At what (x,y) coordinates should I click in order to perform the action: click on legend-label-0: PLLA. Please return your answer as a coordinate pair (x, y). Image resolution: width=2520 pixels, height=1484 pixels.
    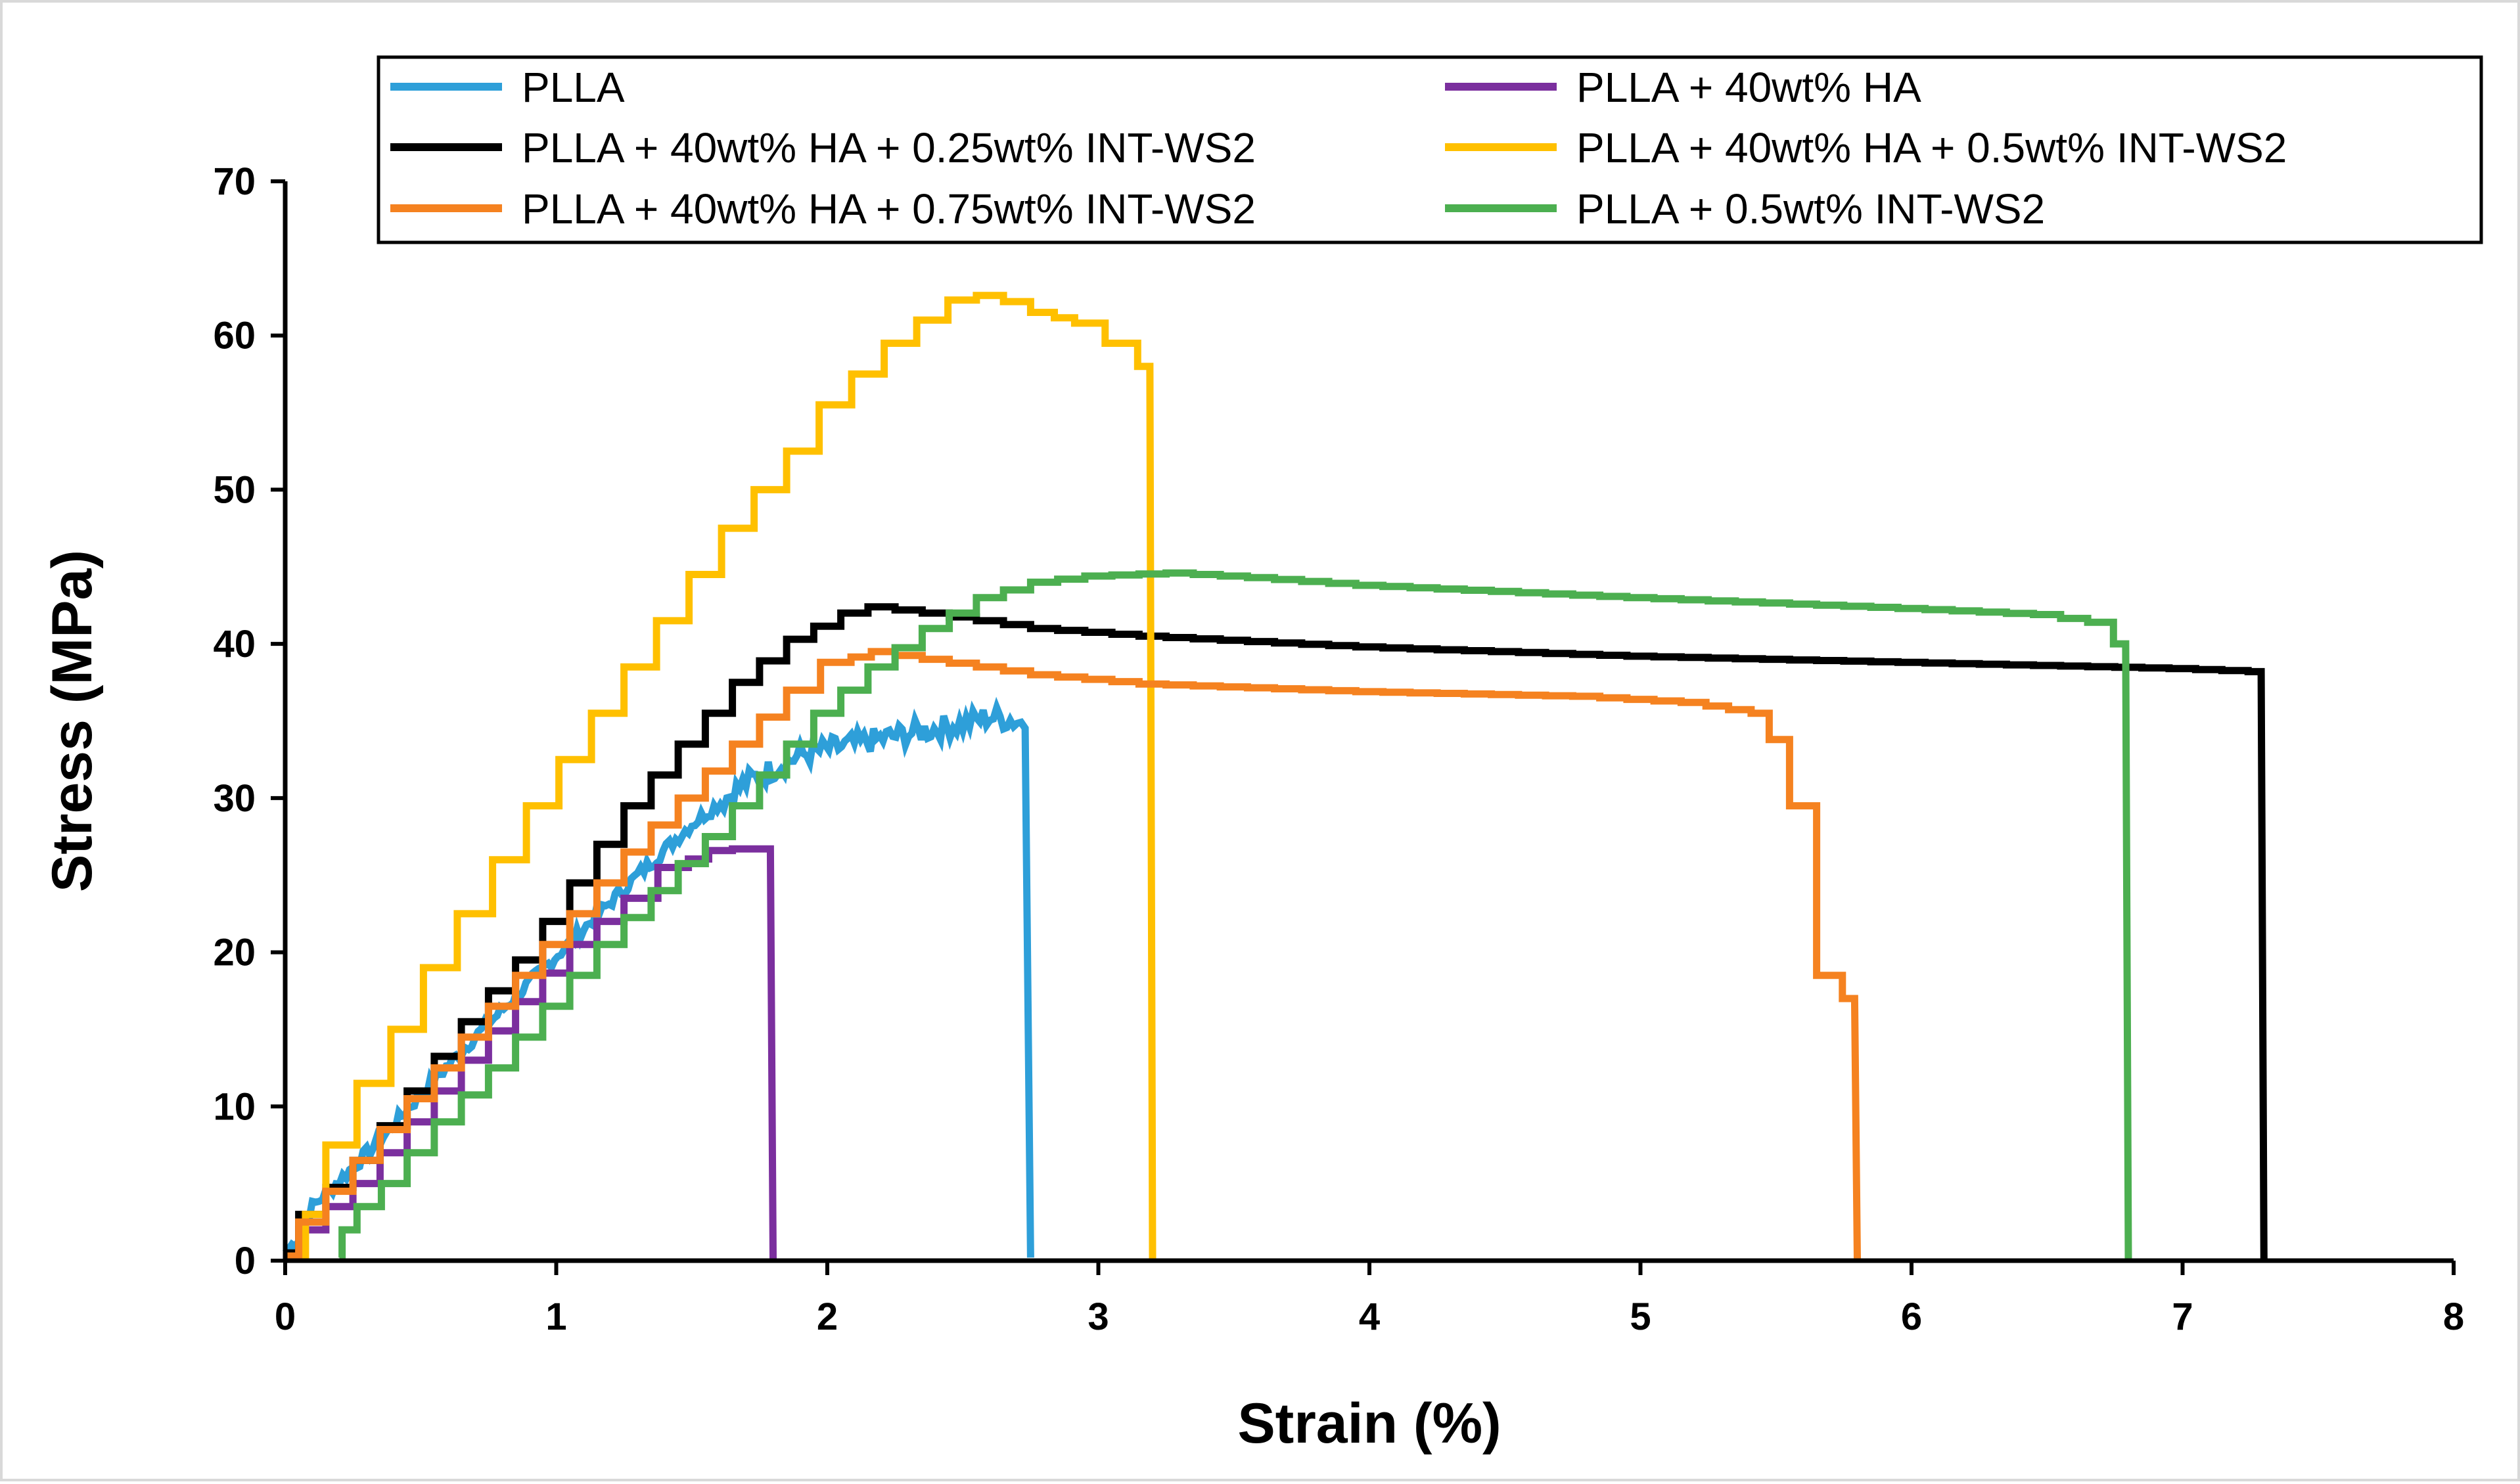
    Looking at the image, I should click on (573, 87).